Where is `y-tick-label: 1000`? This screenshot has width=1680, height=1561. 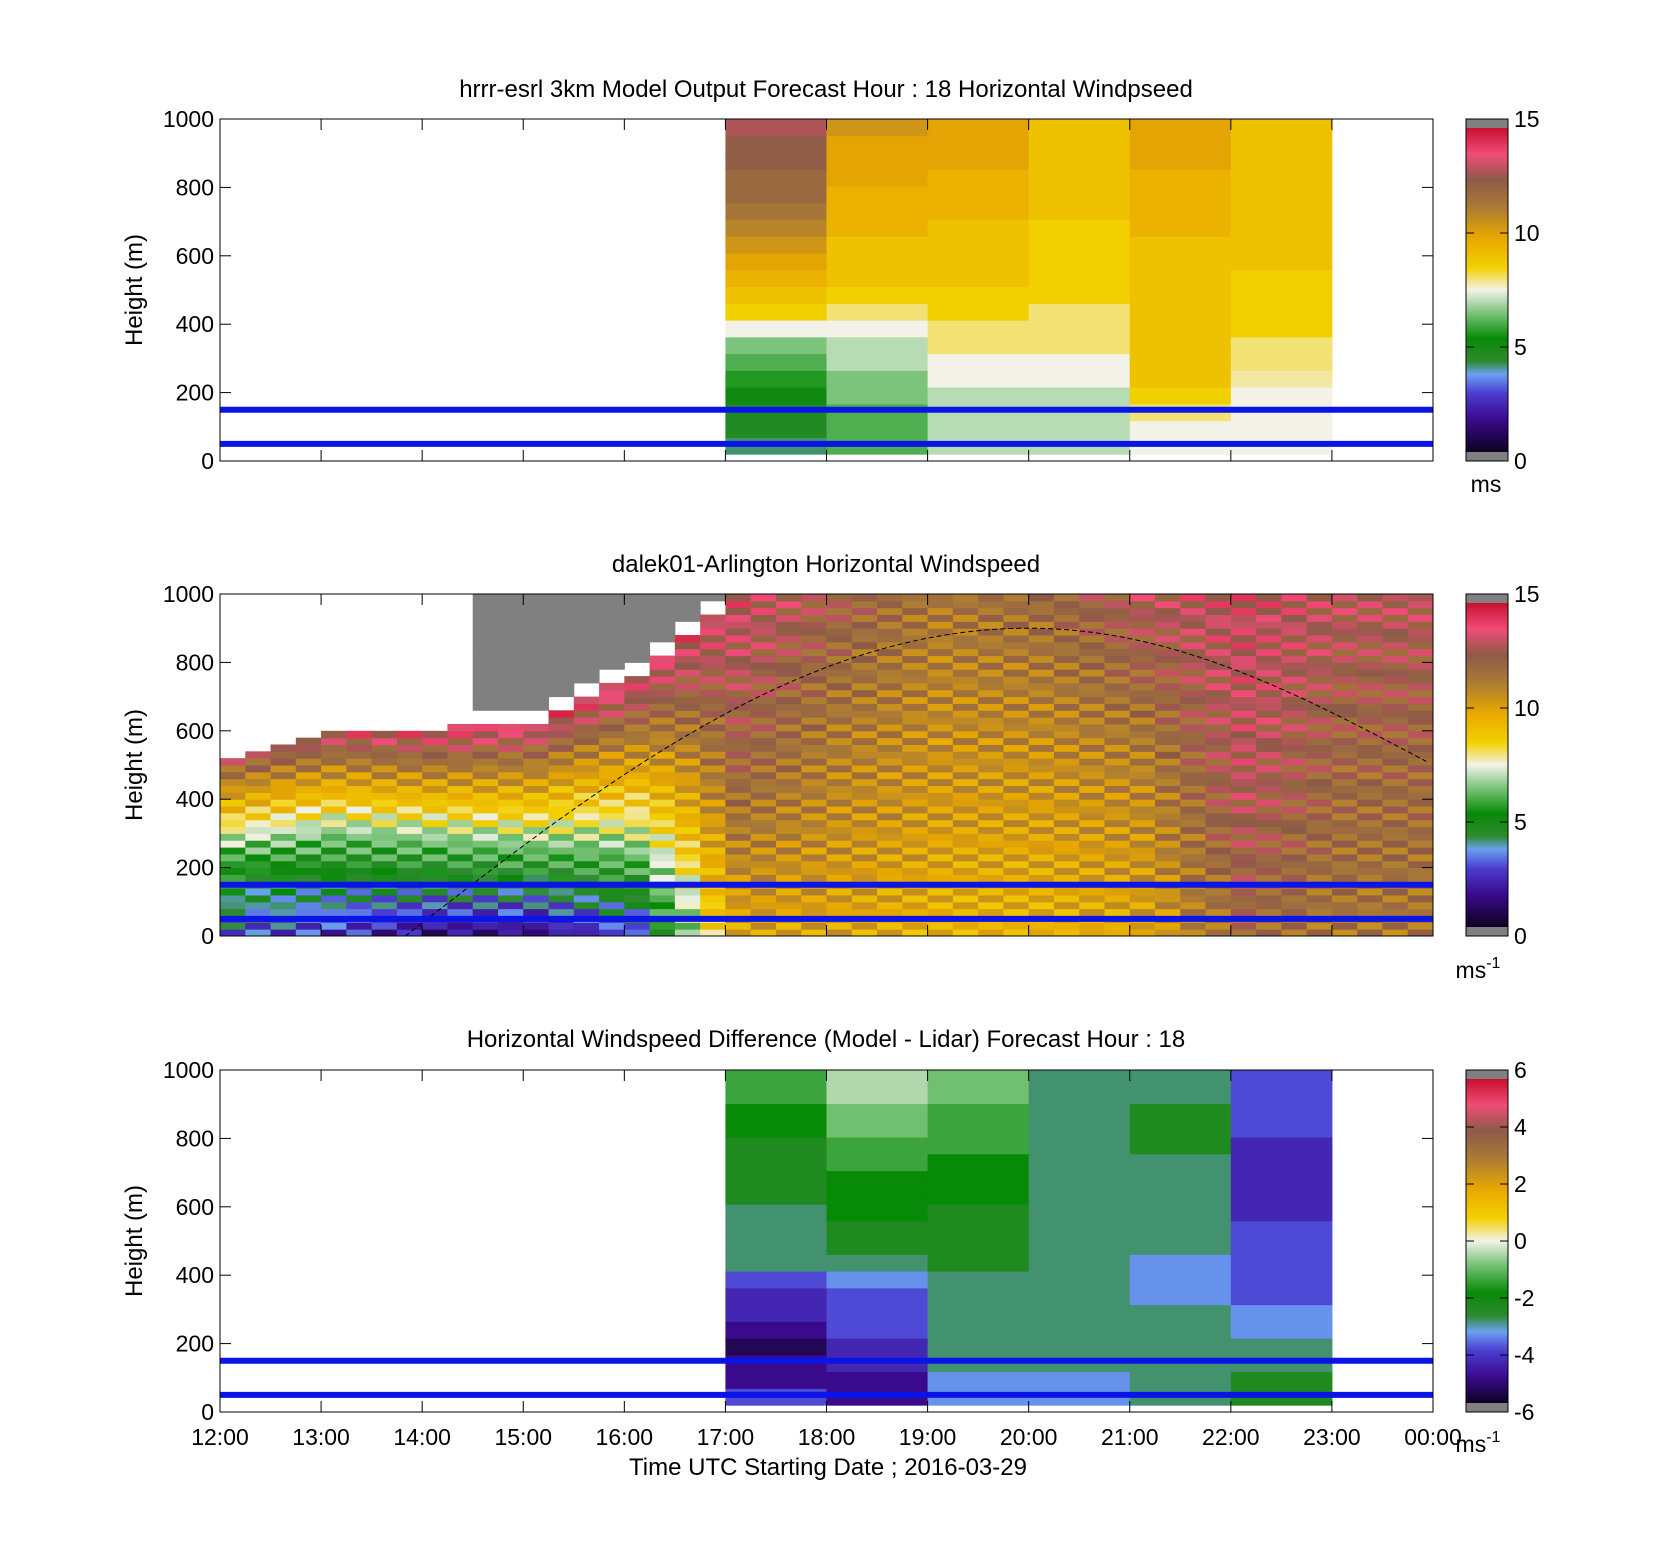 y-tick-label: 1000 is located at coordinates (188, 594).